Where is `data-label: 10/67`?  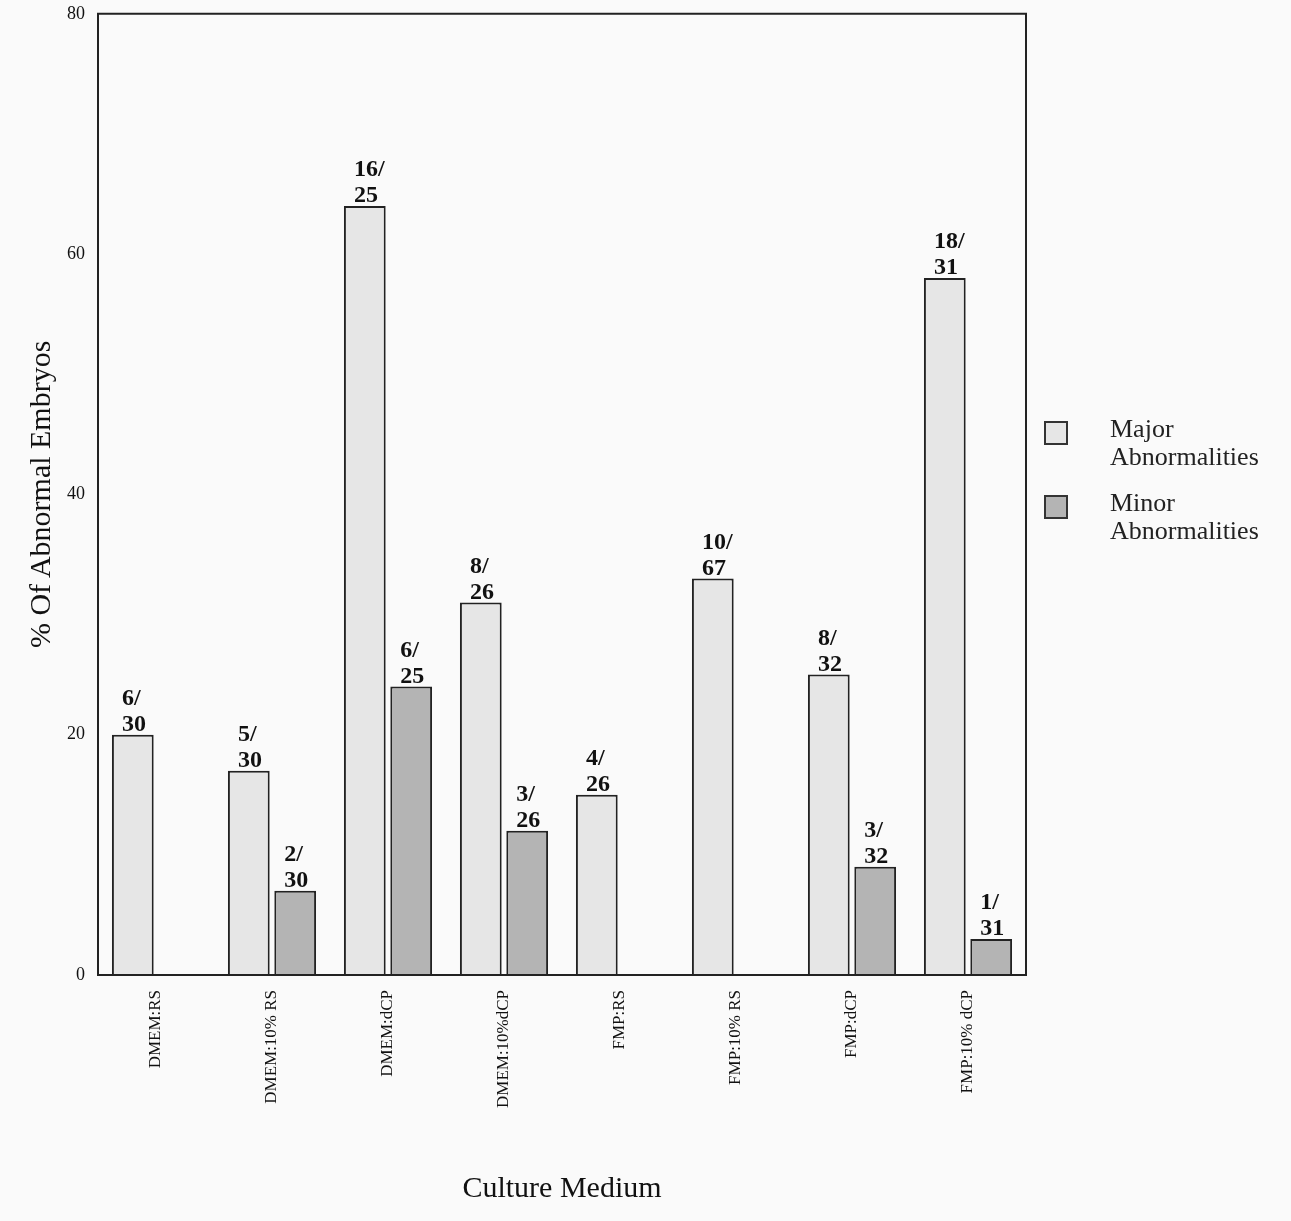 data-label: 10/67 is located at coordinates (717, 553).